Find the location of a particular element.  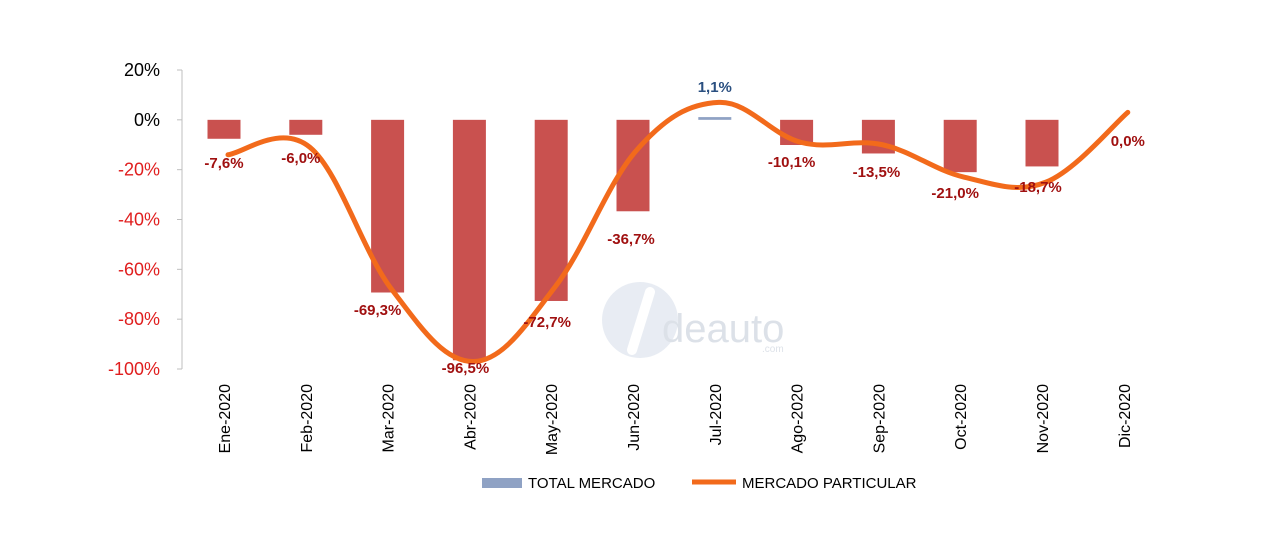

legend-label-mercado-particular: MERCADO PARTICULAR is located at coordinates (829, 483).